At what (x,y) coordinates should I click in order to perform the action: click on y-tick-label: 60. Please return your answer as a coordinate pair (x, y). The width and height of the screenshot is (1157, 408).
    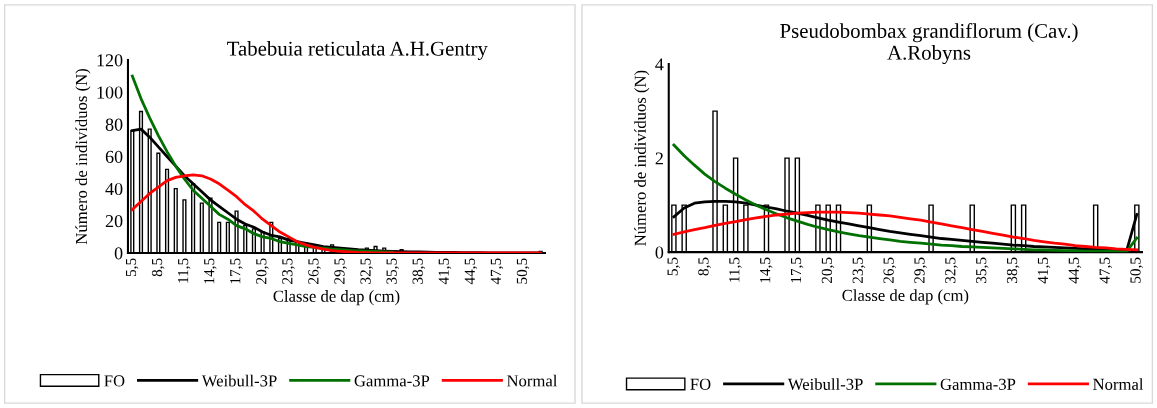
    Looking at the image, I should click on (114, 156).